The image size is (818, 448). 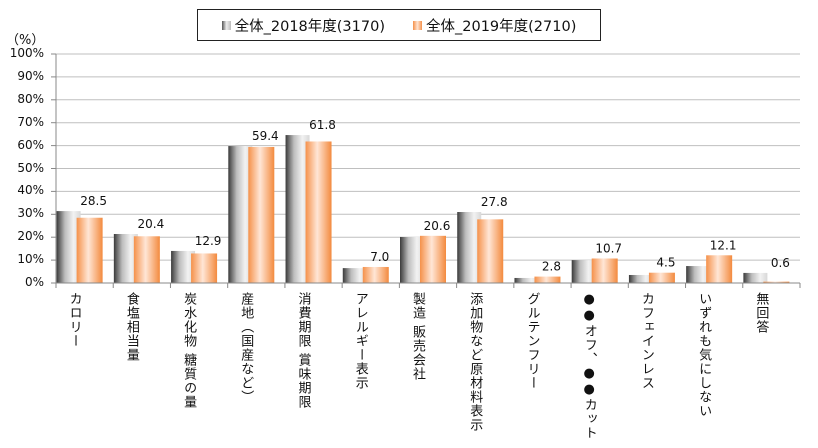 What do you see at coordinates (30, 75) in the screenshot?
I see `y-tick-label: 90%` at bounding box center [30, 75].